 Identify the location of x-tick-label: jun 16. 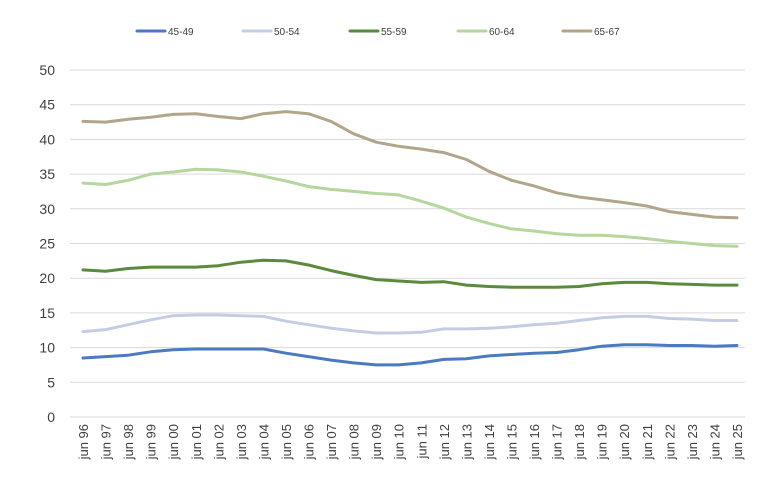
(534, 442).